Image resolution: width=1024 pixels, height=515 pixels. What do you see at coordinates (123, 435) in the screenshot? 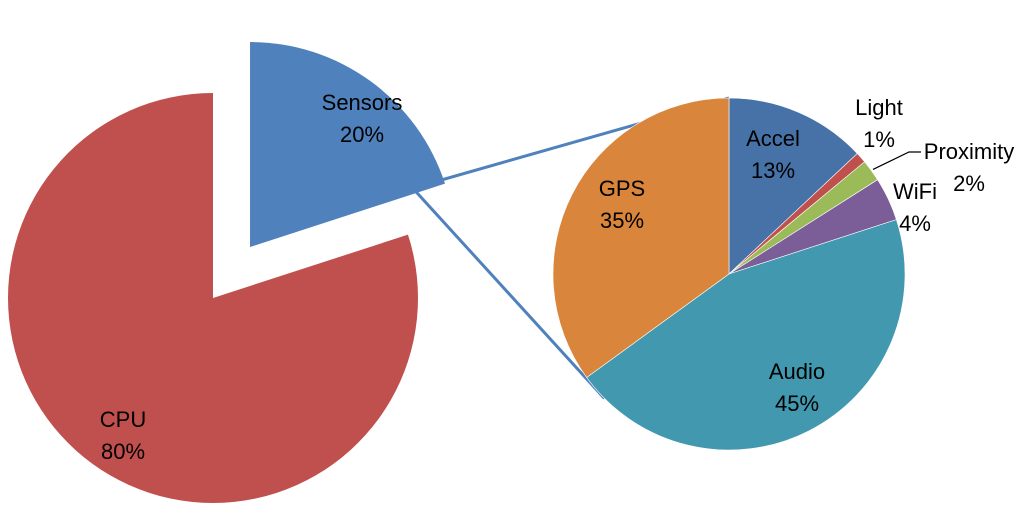
I see `main-label-cpu: CPU 80%` at bounding box center [123, 435].